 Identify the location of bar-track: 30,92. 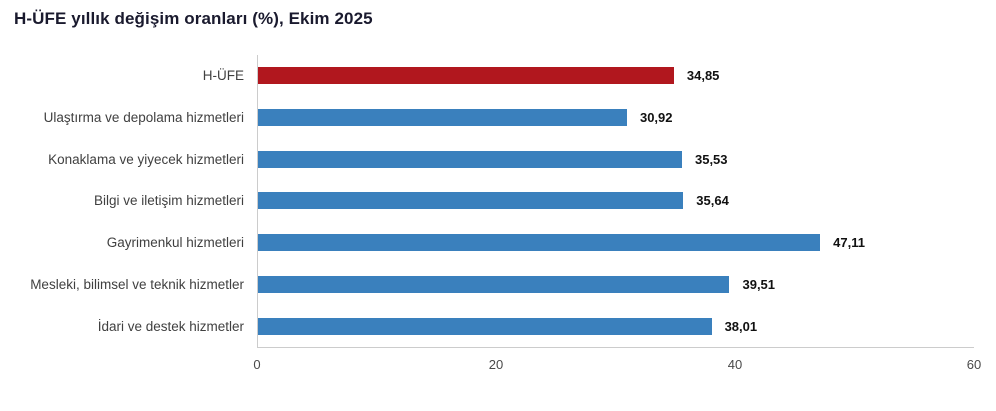
(615, 117).